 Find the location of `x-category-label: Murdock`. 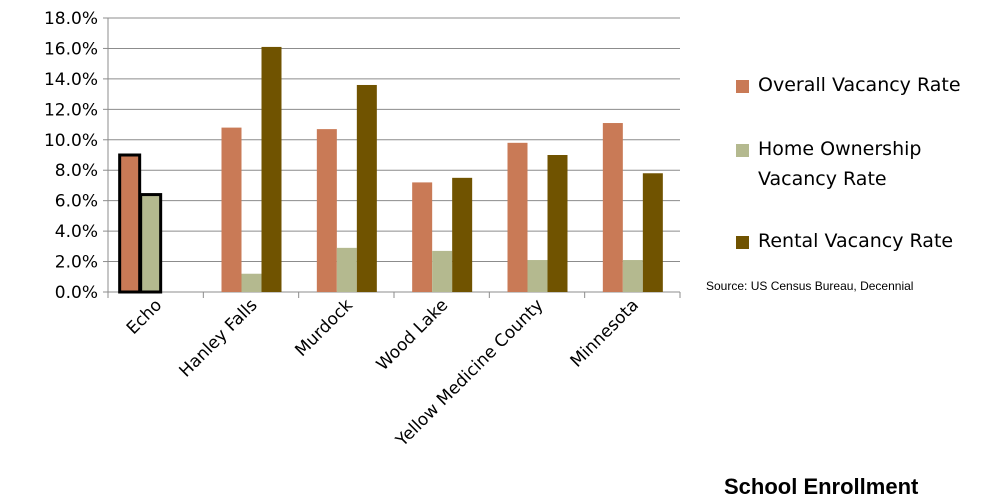

x-category-label: Murdock is located at coordinates (324, 328).